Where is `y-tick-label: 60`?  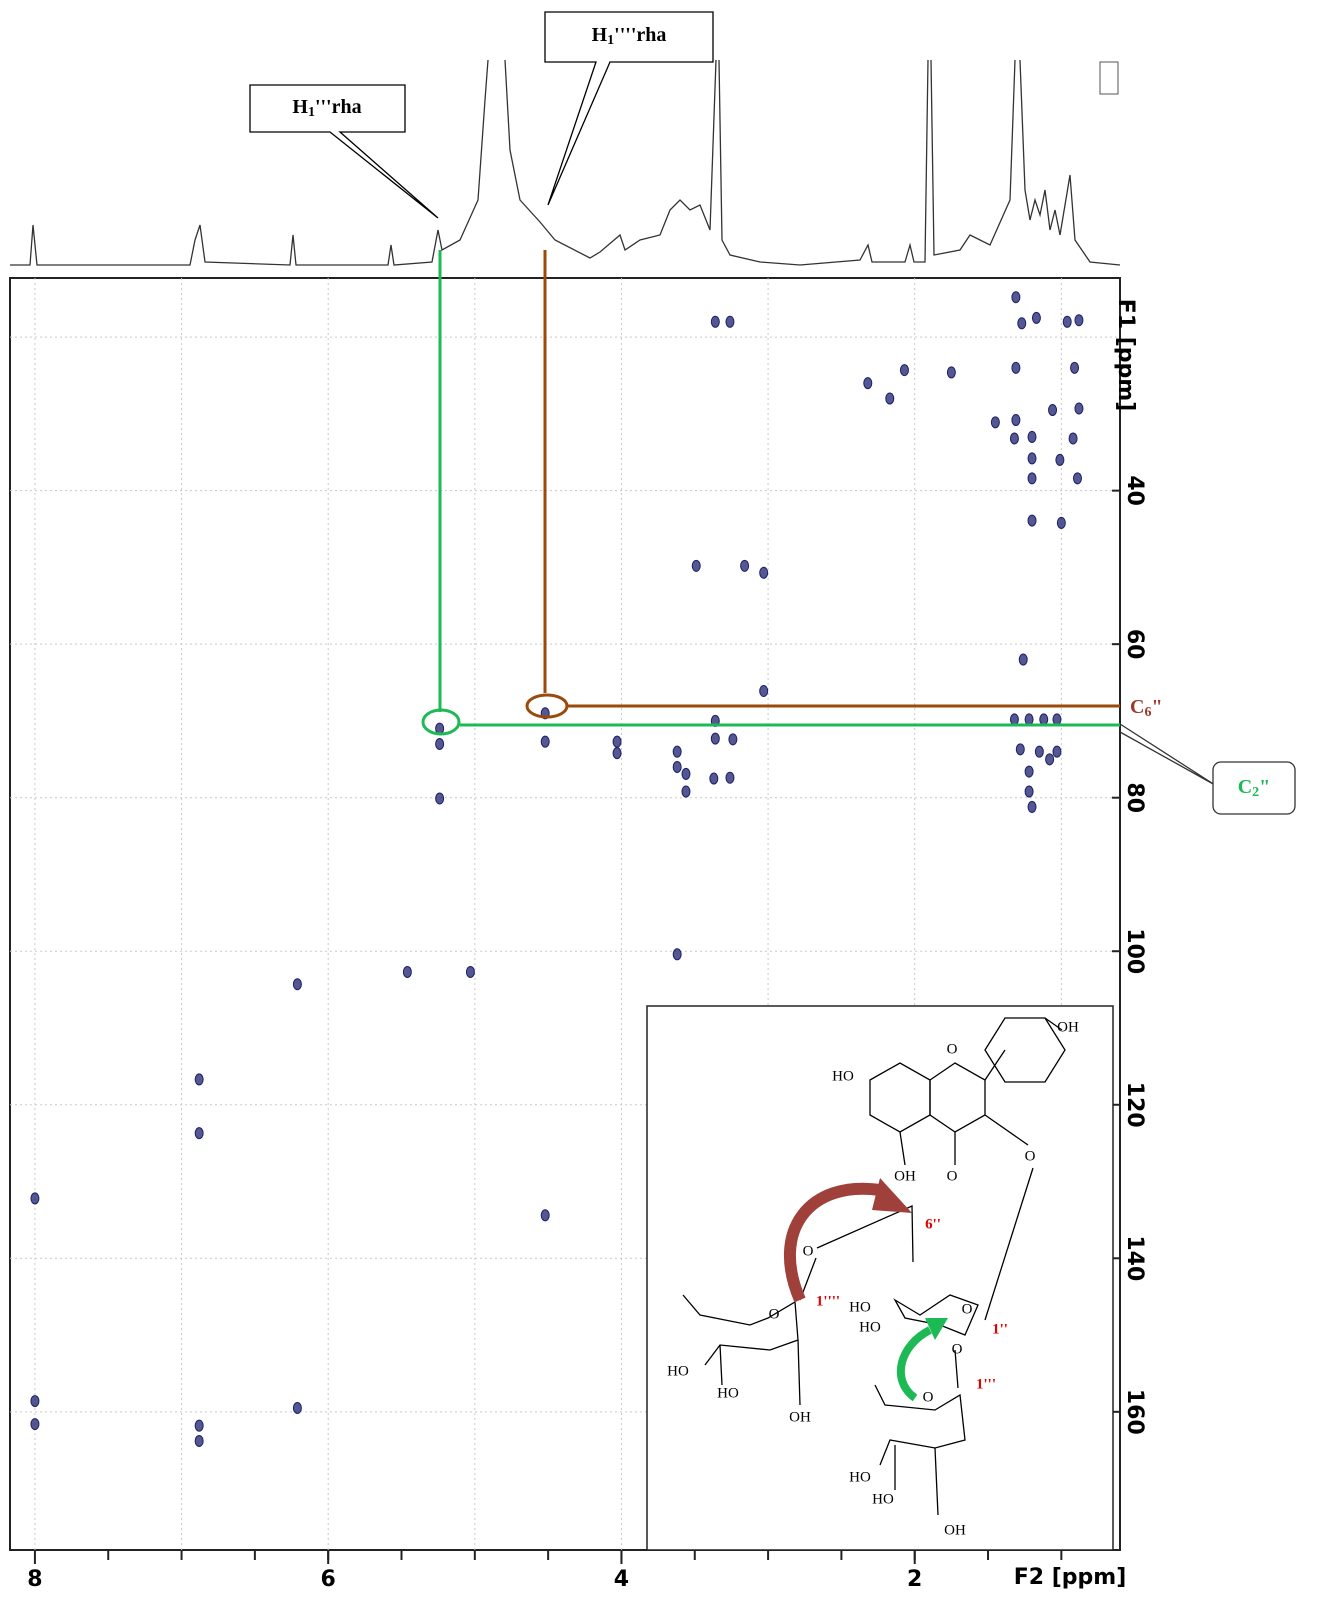
y-tick-label: 60 is located at coordinates (1134, 644).